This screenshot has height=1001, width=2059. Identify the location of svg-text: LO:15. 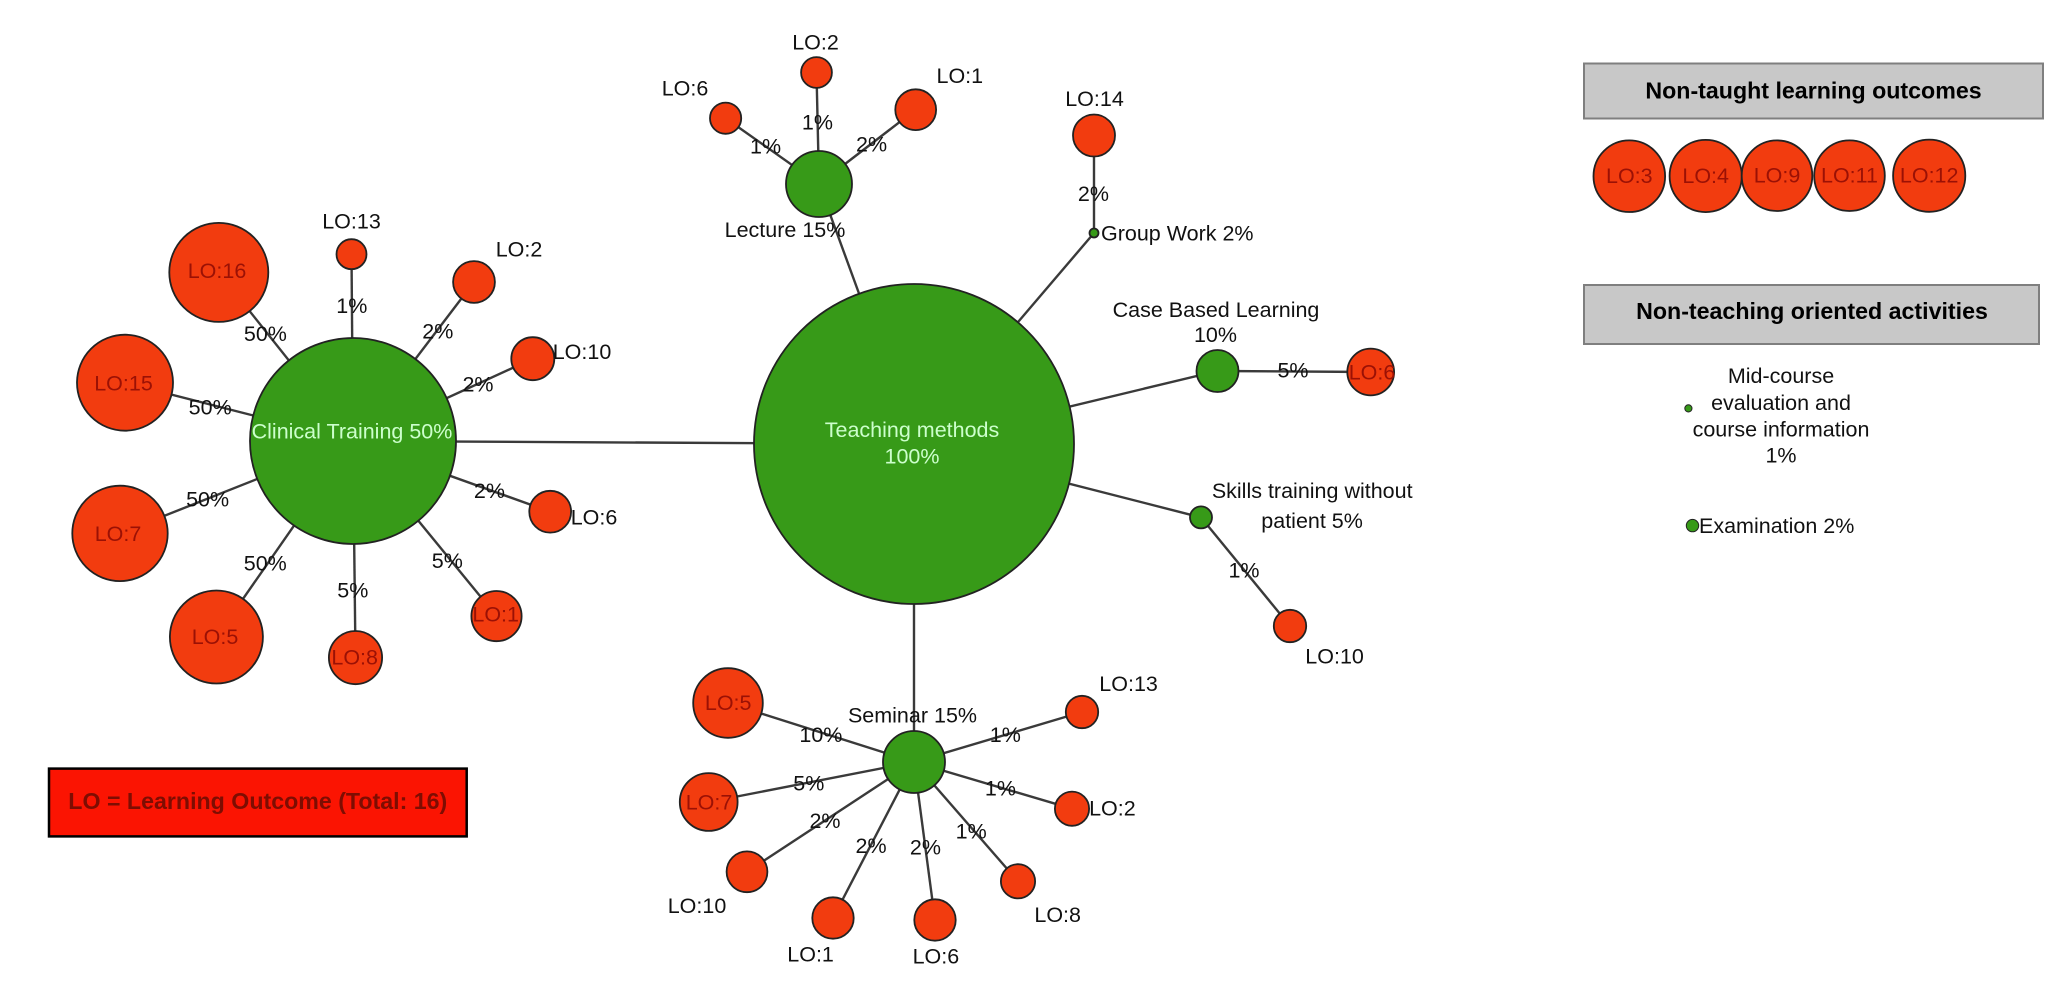
(123, 383).